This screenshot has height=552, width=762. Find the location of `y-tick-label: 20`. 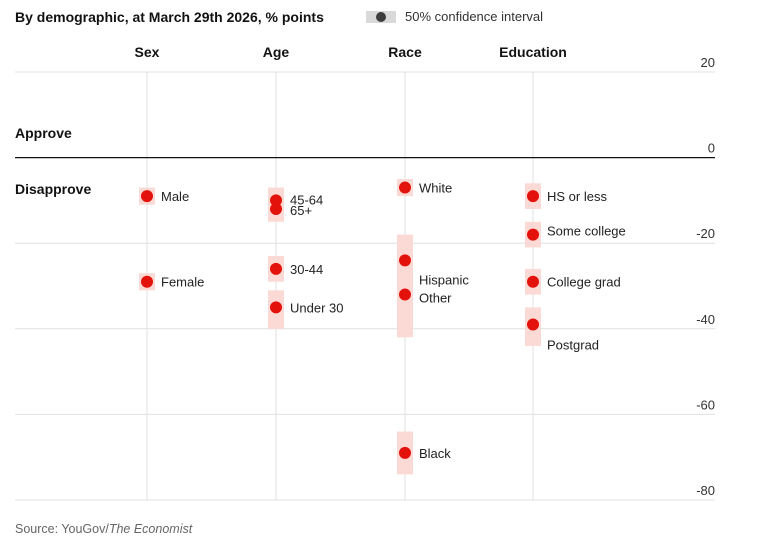

y-tick-label: 20 is located at coordinates (708, 62).